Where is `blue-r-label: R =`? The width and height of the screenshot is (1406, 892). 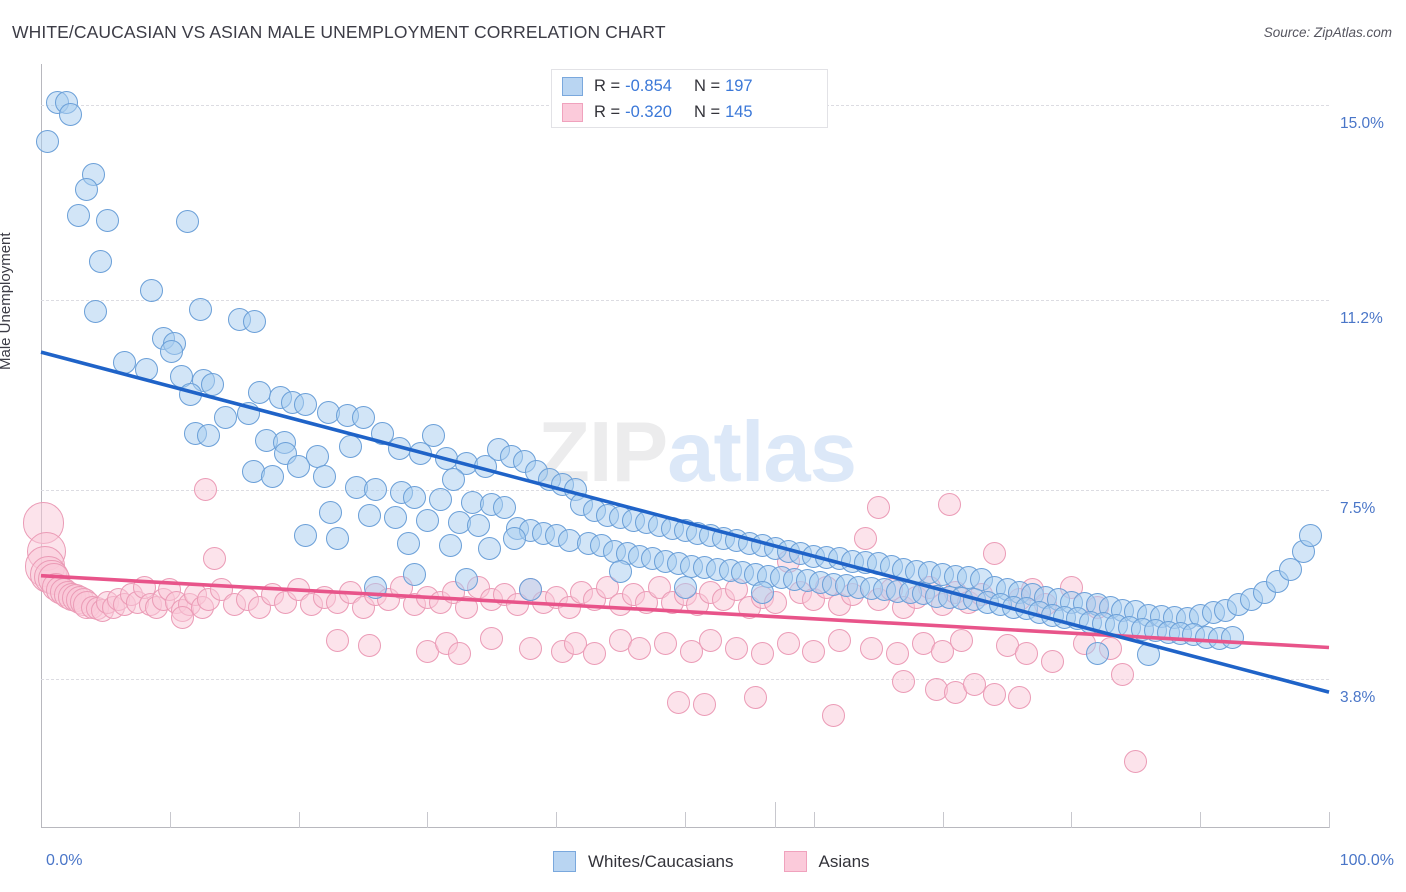 blue-r-label: R = is located at coordinates (607, 85).